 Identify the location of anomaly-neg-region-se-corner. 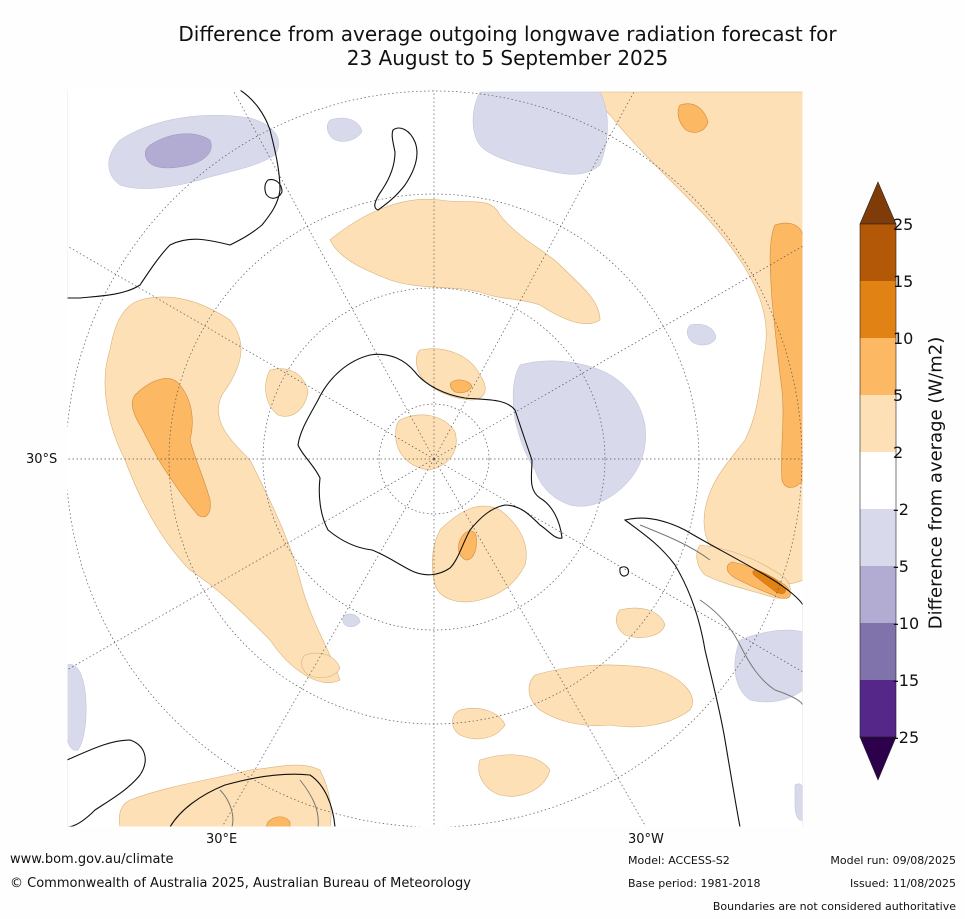
(798, 802).